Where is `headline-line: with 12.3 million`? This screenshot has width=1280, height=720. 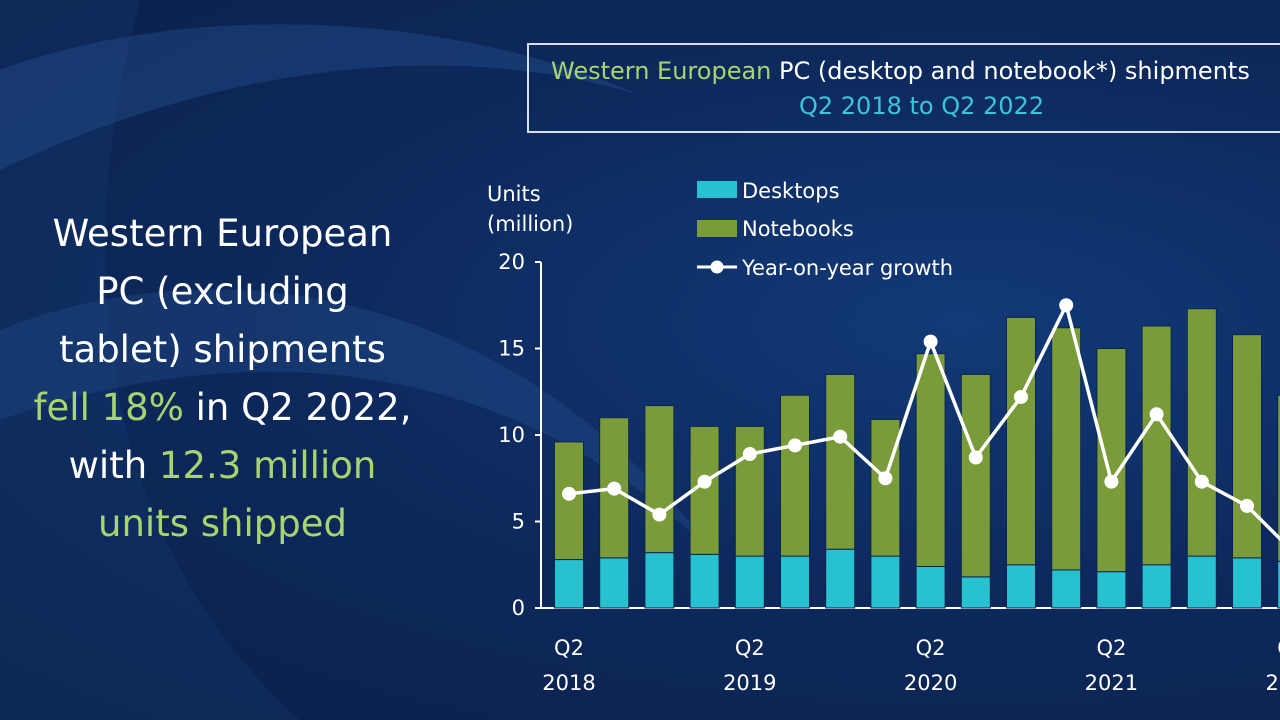 headline-line: with 12.3 million is located at coordinates (222, 466).